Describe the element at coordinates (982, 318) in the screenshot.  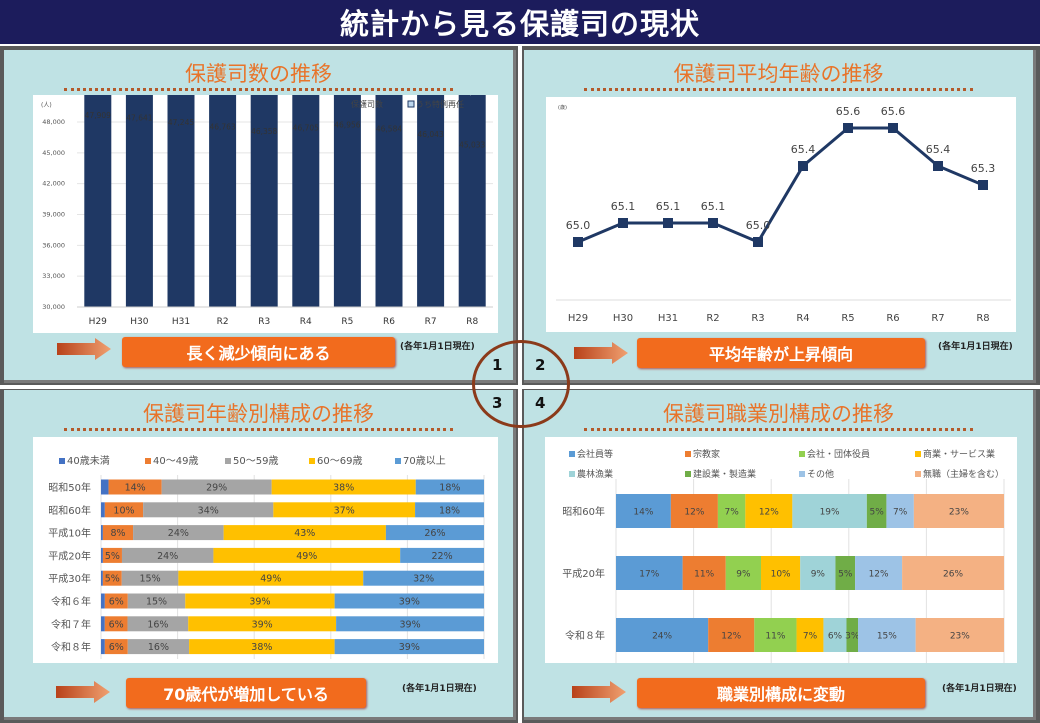
I see `x-tick-label: R8` at that location.